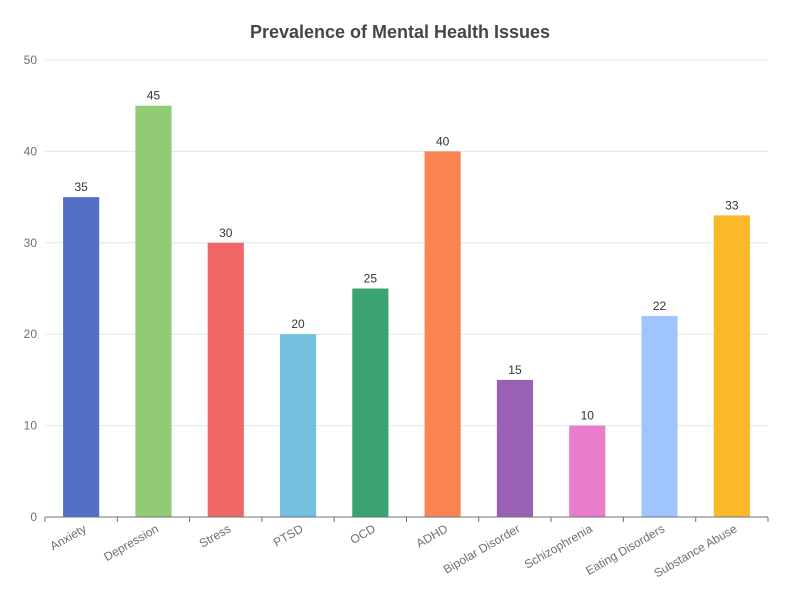  I want to click on data-label: 30, so click(226, 233).